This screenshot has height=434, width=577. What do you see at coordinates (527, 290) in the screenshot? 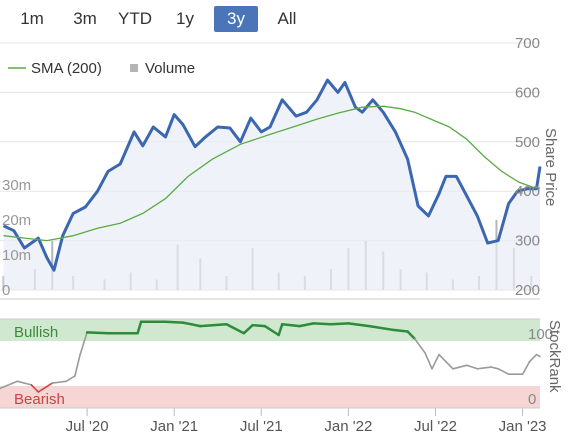
I see `price-tick-label: 200` at bounding box center [527, 290].